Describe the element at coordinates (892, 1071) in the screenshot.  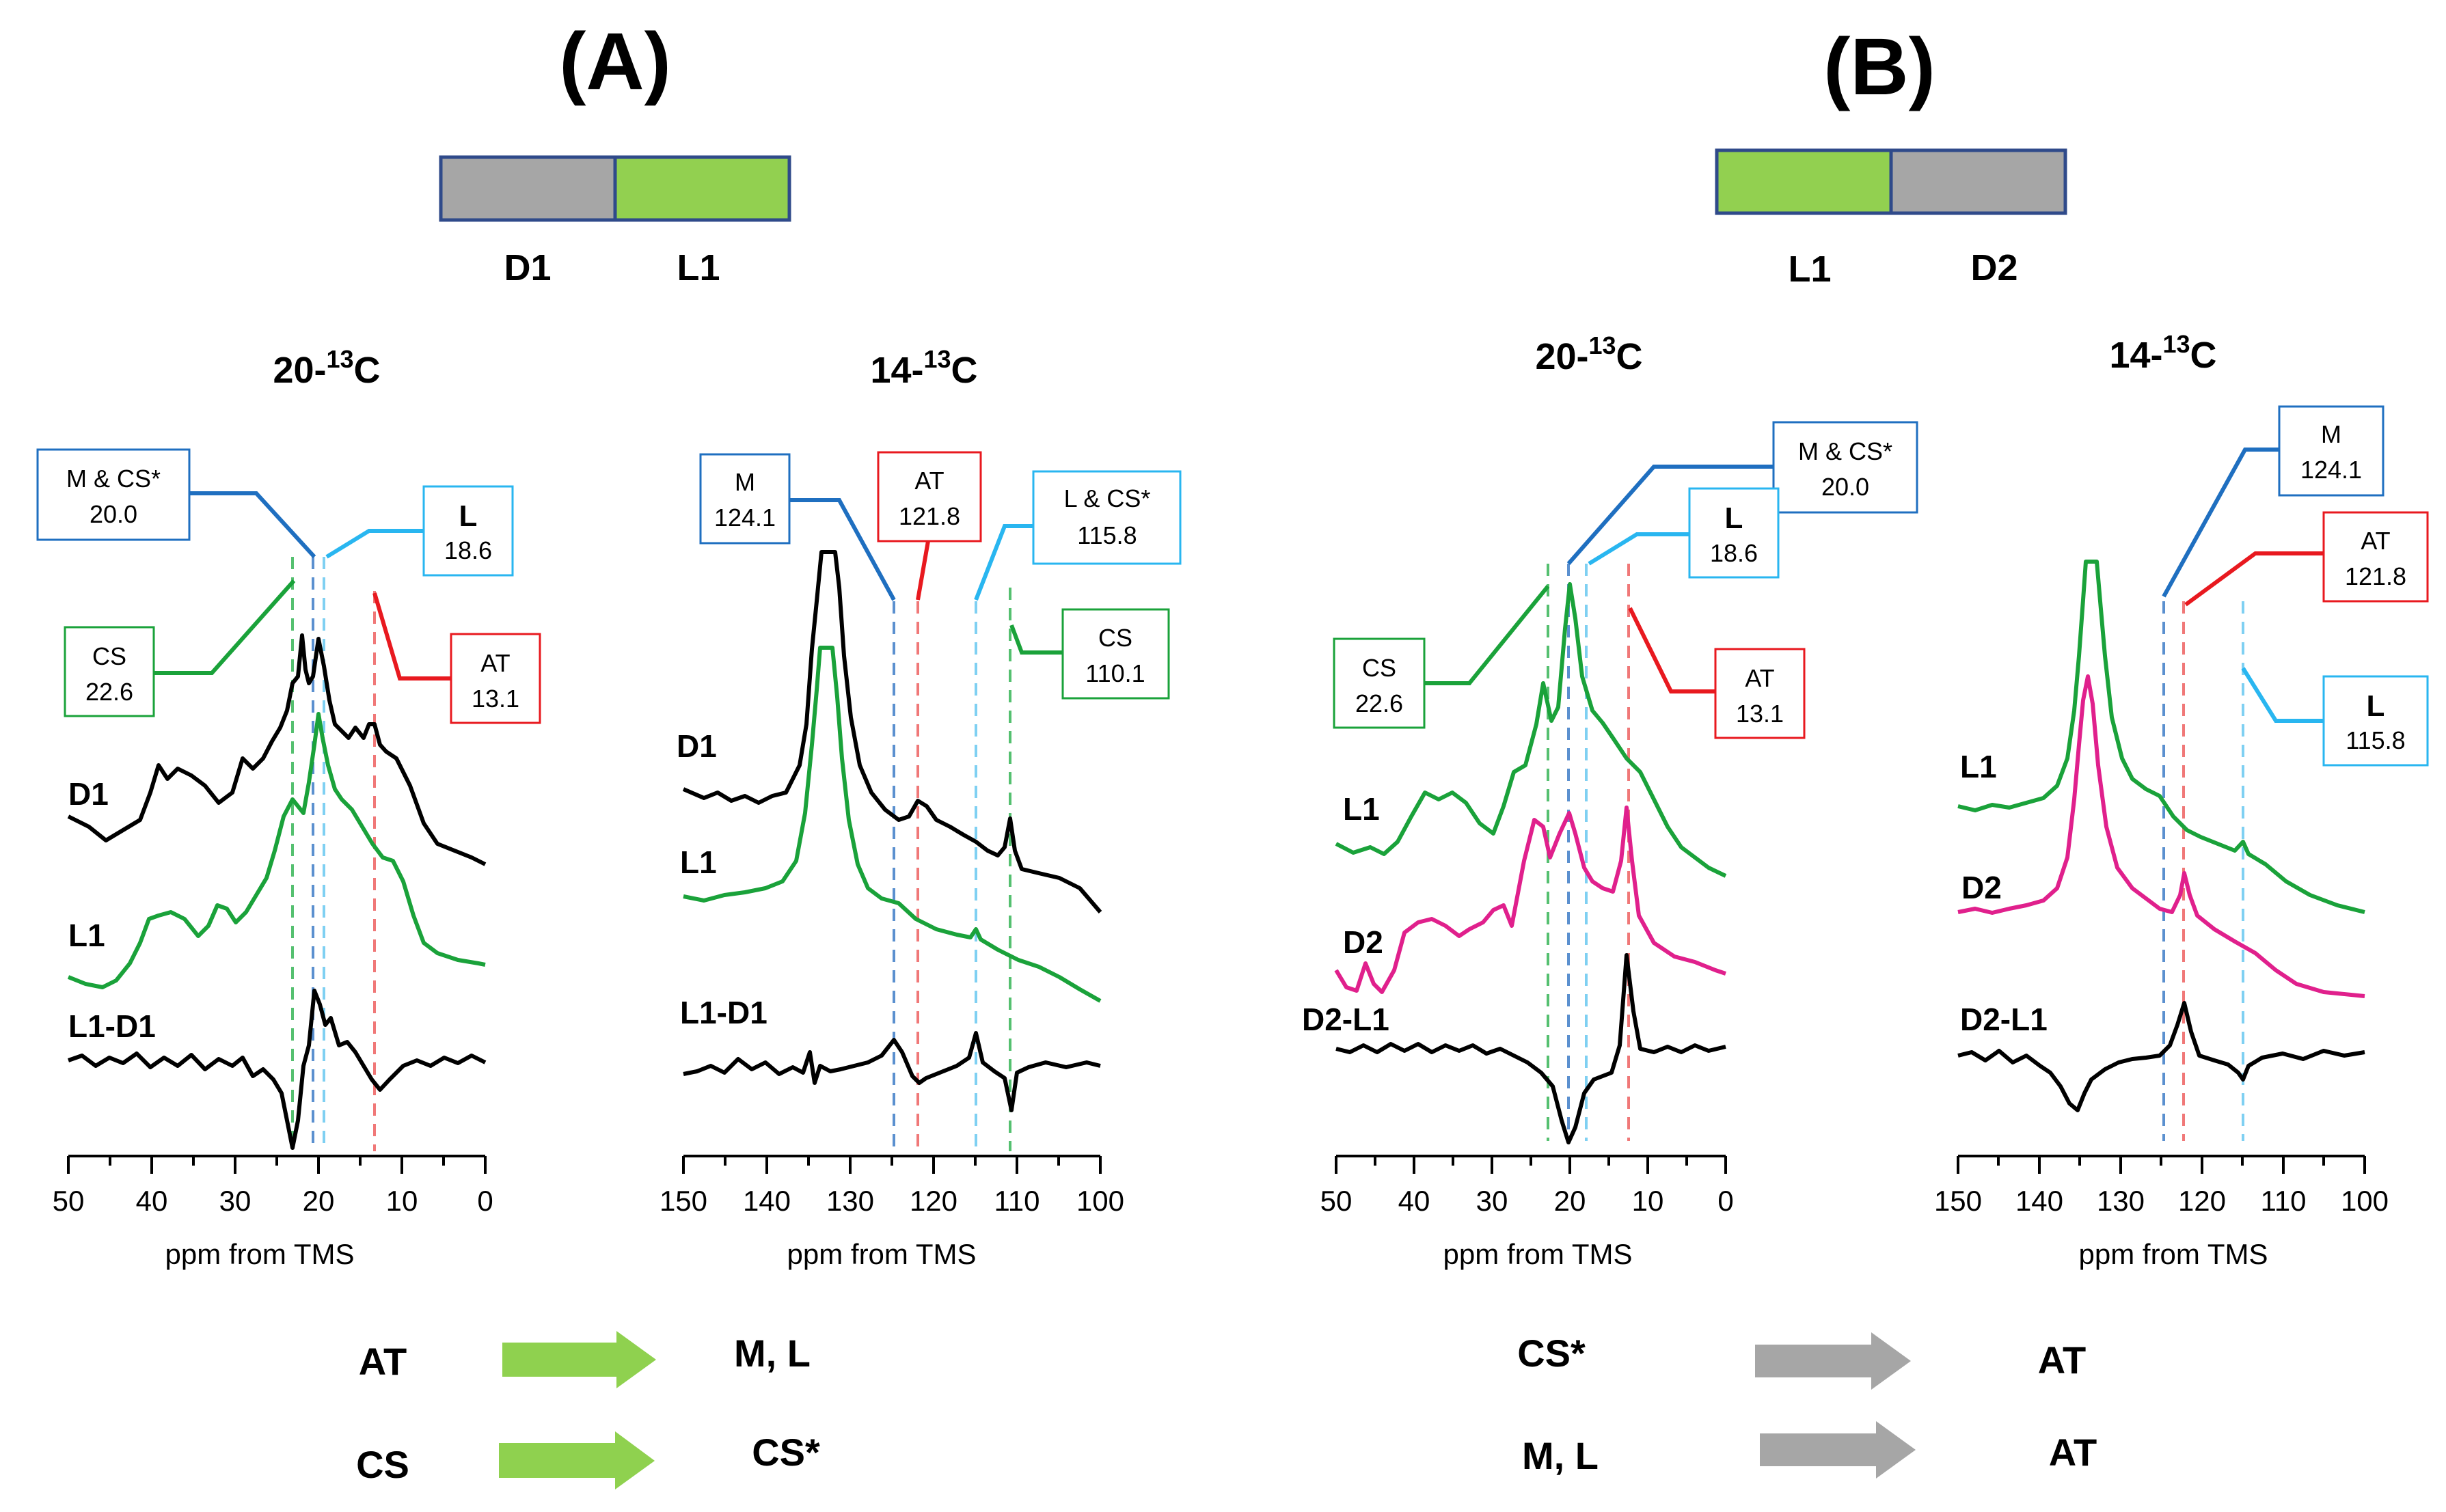
I see `chart-a2-spectrum-l1-d1` at that location.